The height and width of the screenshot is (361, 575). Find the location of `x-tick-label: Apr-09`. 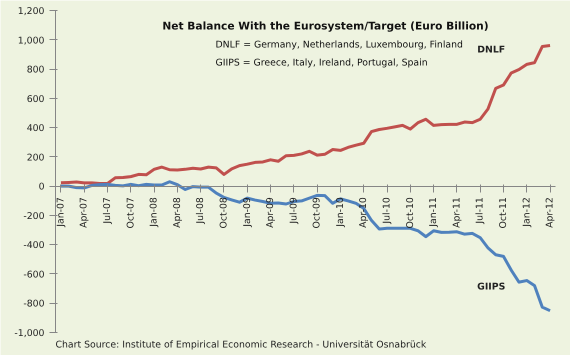

x-tick-label: Apr-09 is located at coordinates (270, 212).